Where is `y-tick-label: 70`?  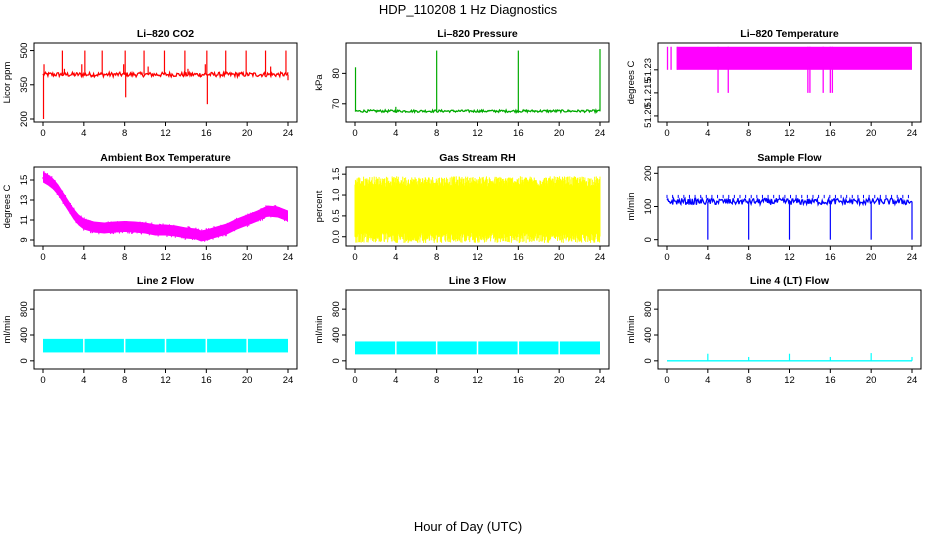
y-tick-label: 70 is located at coordinates (336, 104).